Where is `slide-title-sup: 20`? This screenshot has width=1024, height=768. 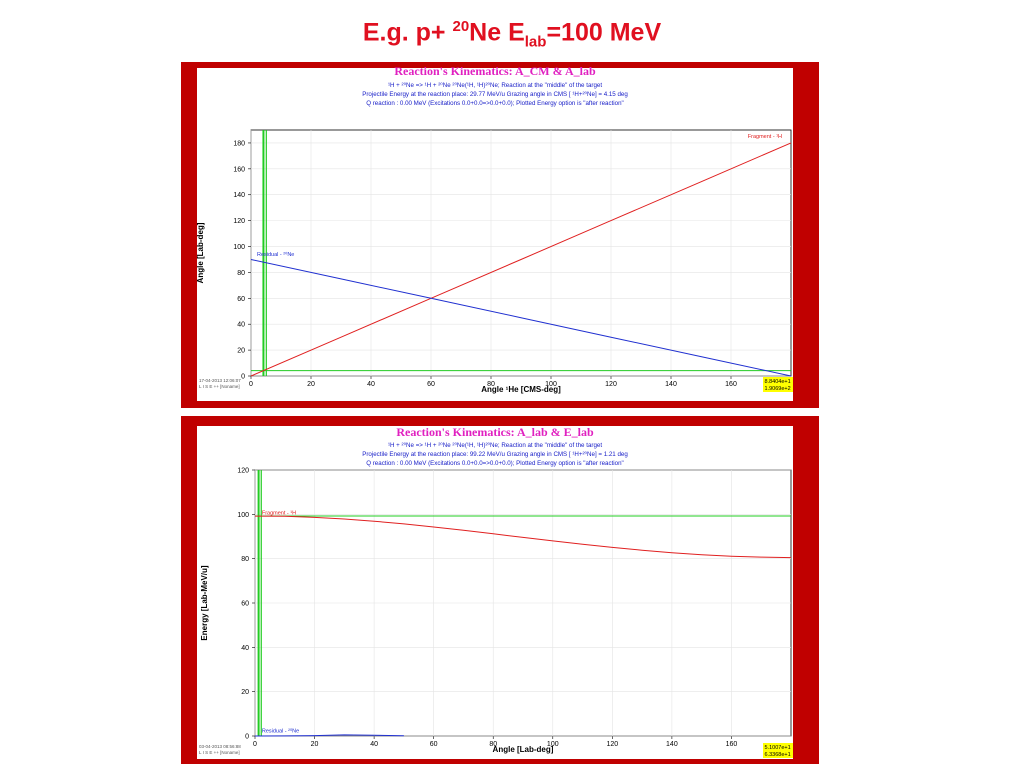
slide-title-sup: 20 is located at coordinates (461, 26).